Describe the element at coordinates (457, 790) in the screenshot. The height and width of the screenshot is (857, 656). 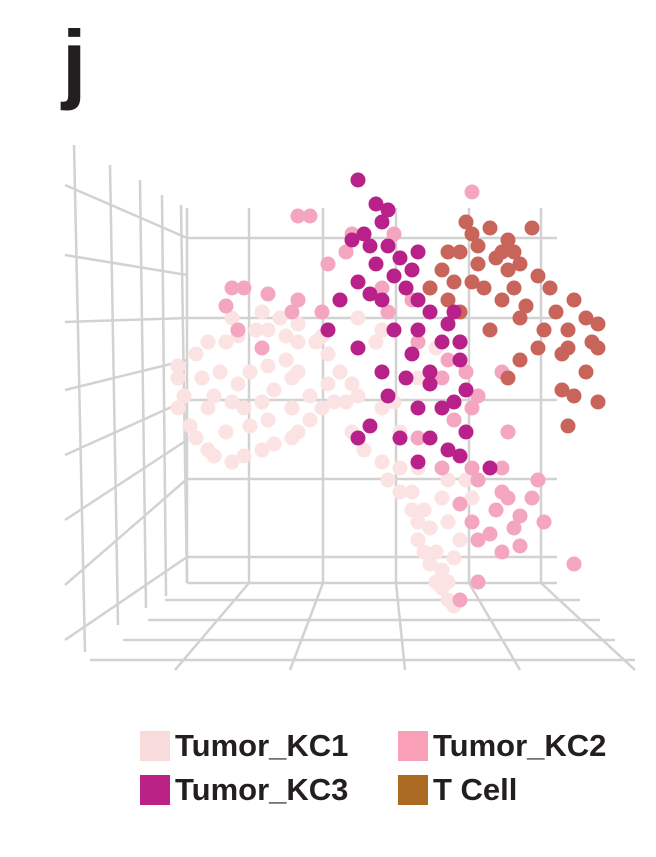
I see `legend-item-t-cell: T Cell` at that location.